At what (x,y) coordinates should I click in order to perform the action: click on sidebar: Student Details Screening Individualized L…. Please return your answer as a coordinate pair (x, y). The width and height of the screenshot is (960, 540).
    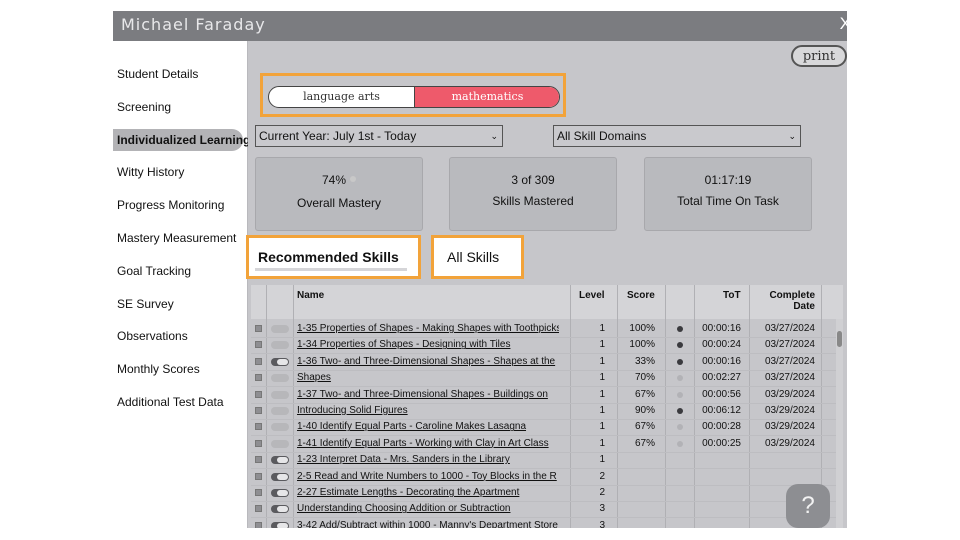
    Looking at the image, I should click on (181, 284).